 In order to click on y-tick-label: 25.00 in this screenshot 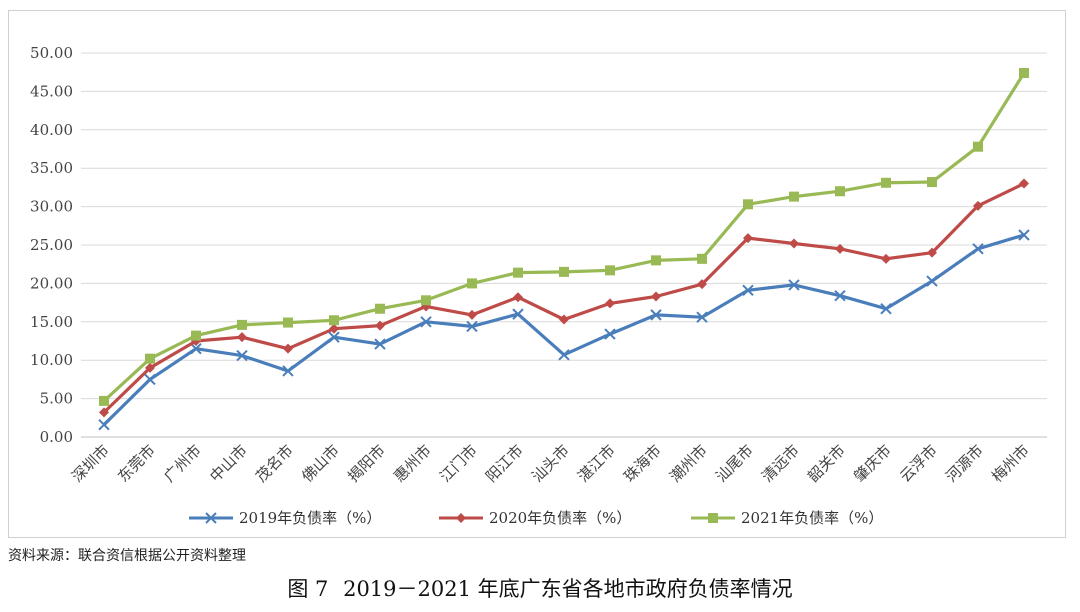, I will do `click(51, 245)`.